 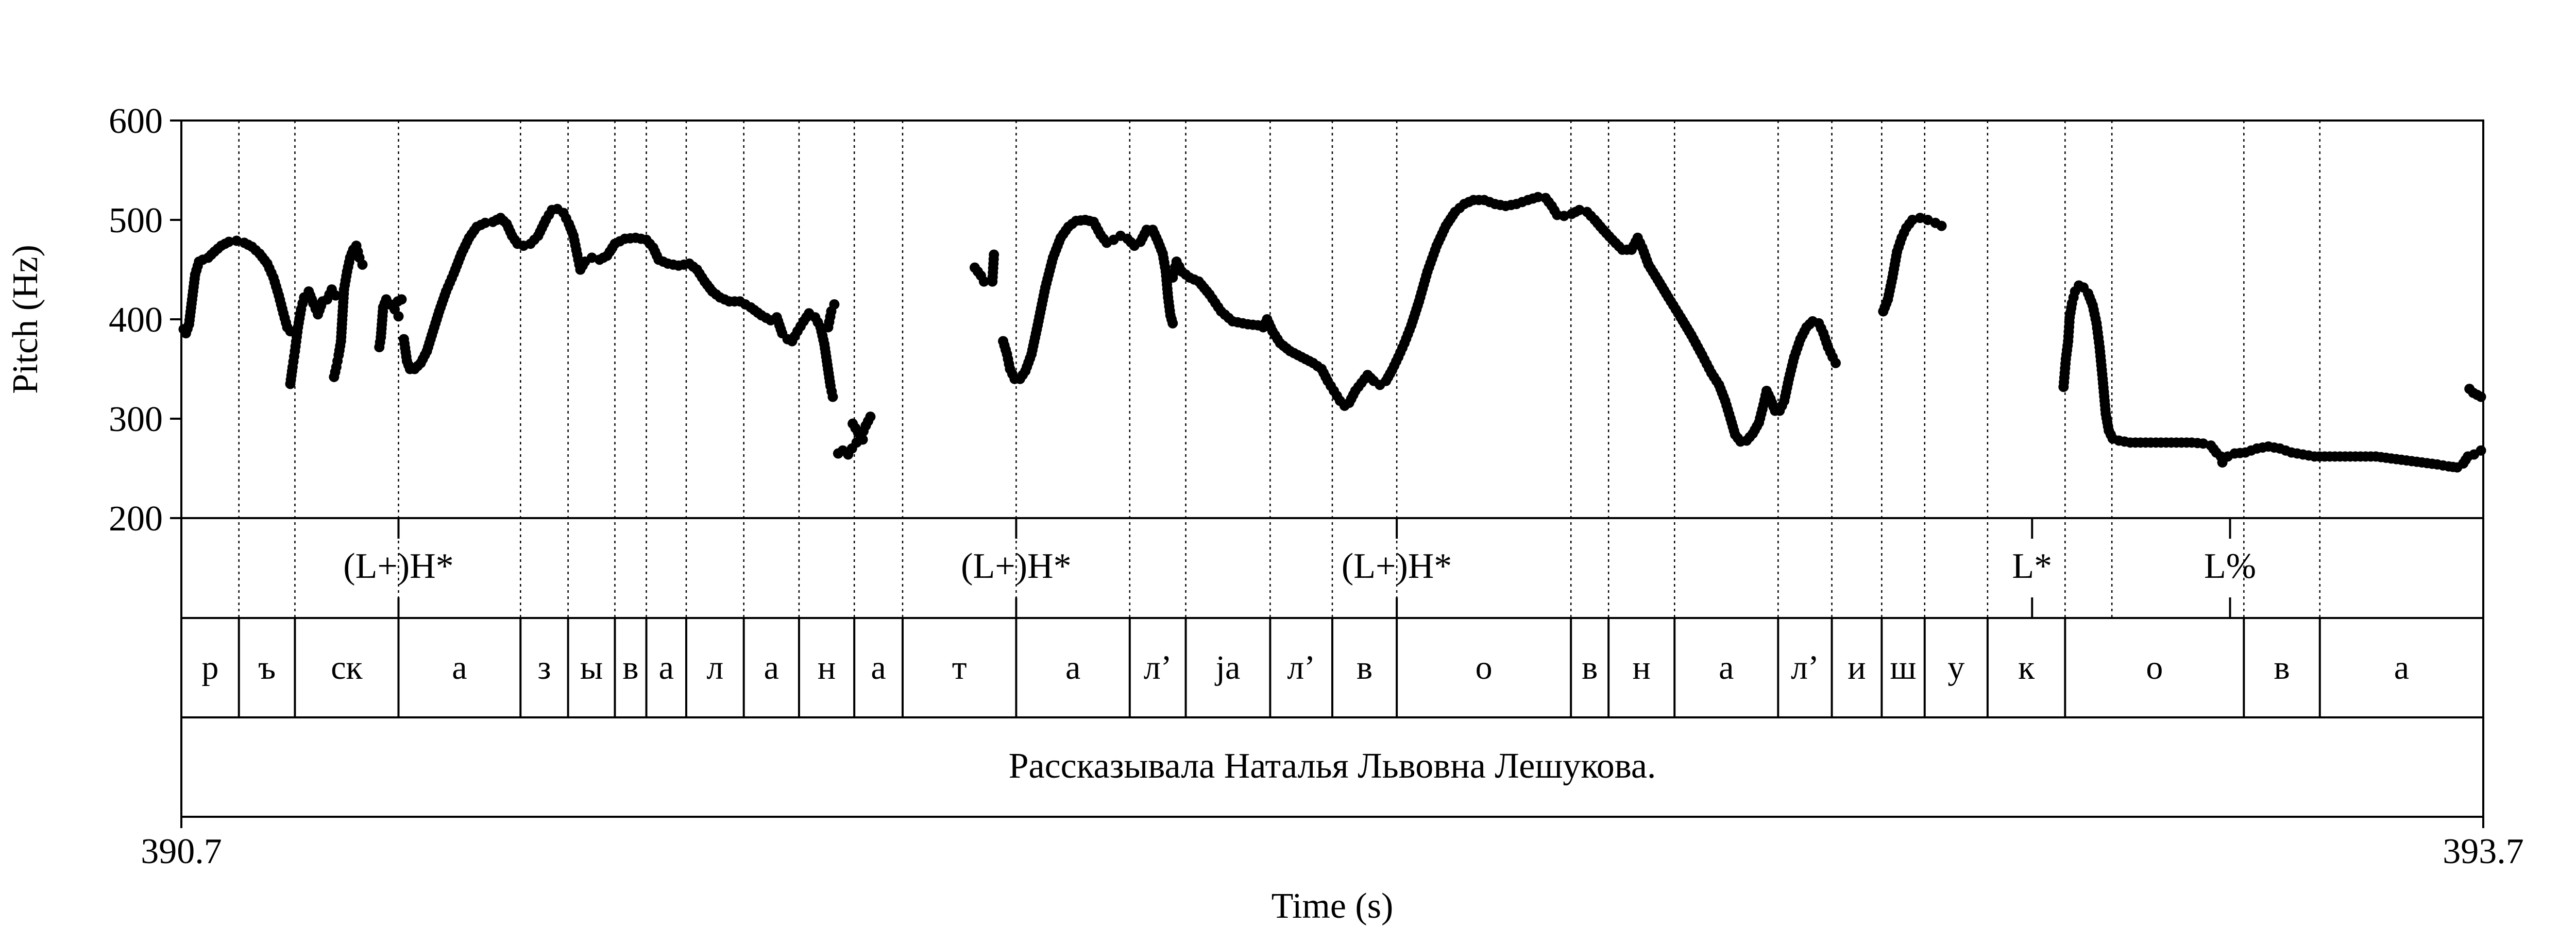 I want to click on y-tick-label: 500, so click(x=136, y=221).